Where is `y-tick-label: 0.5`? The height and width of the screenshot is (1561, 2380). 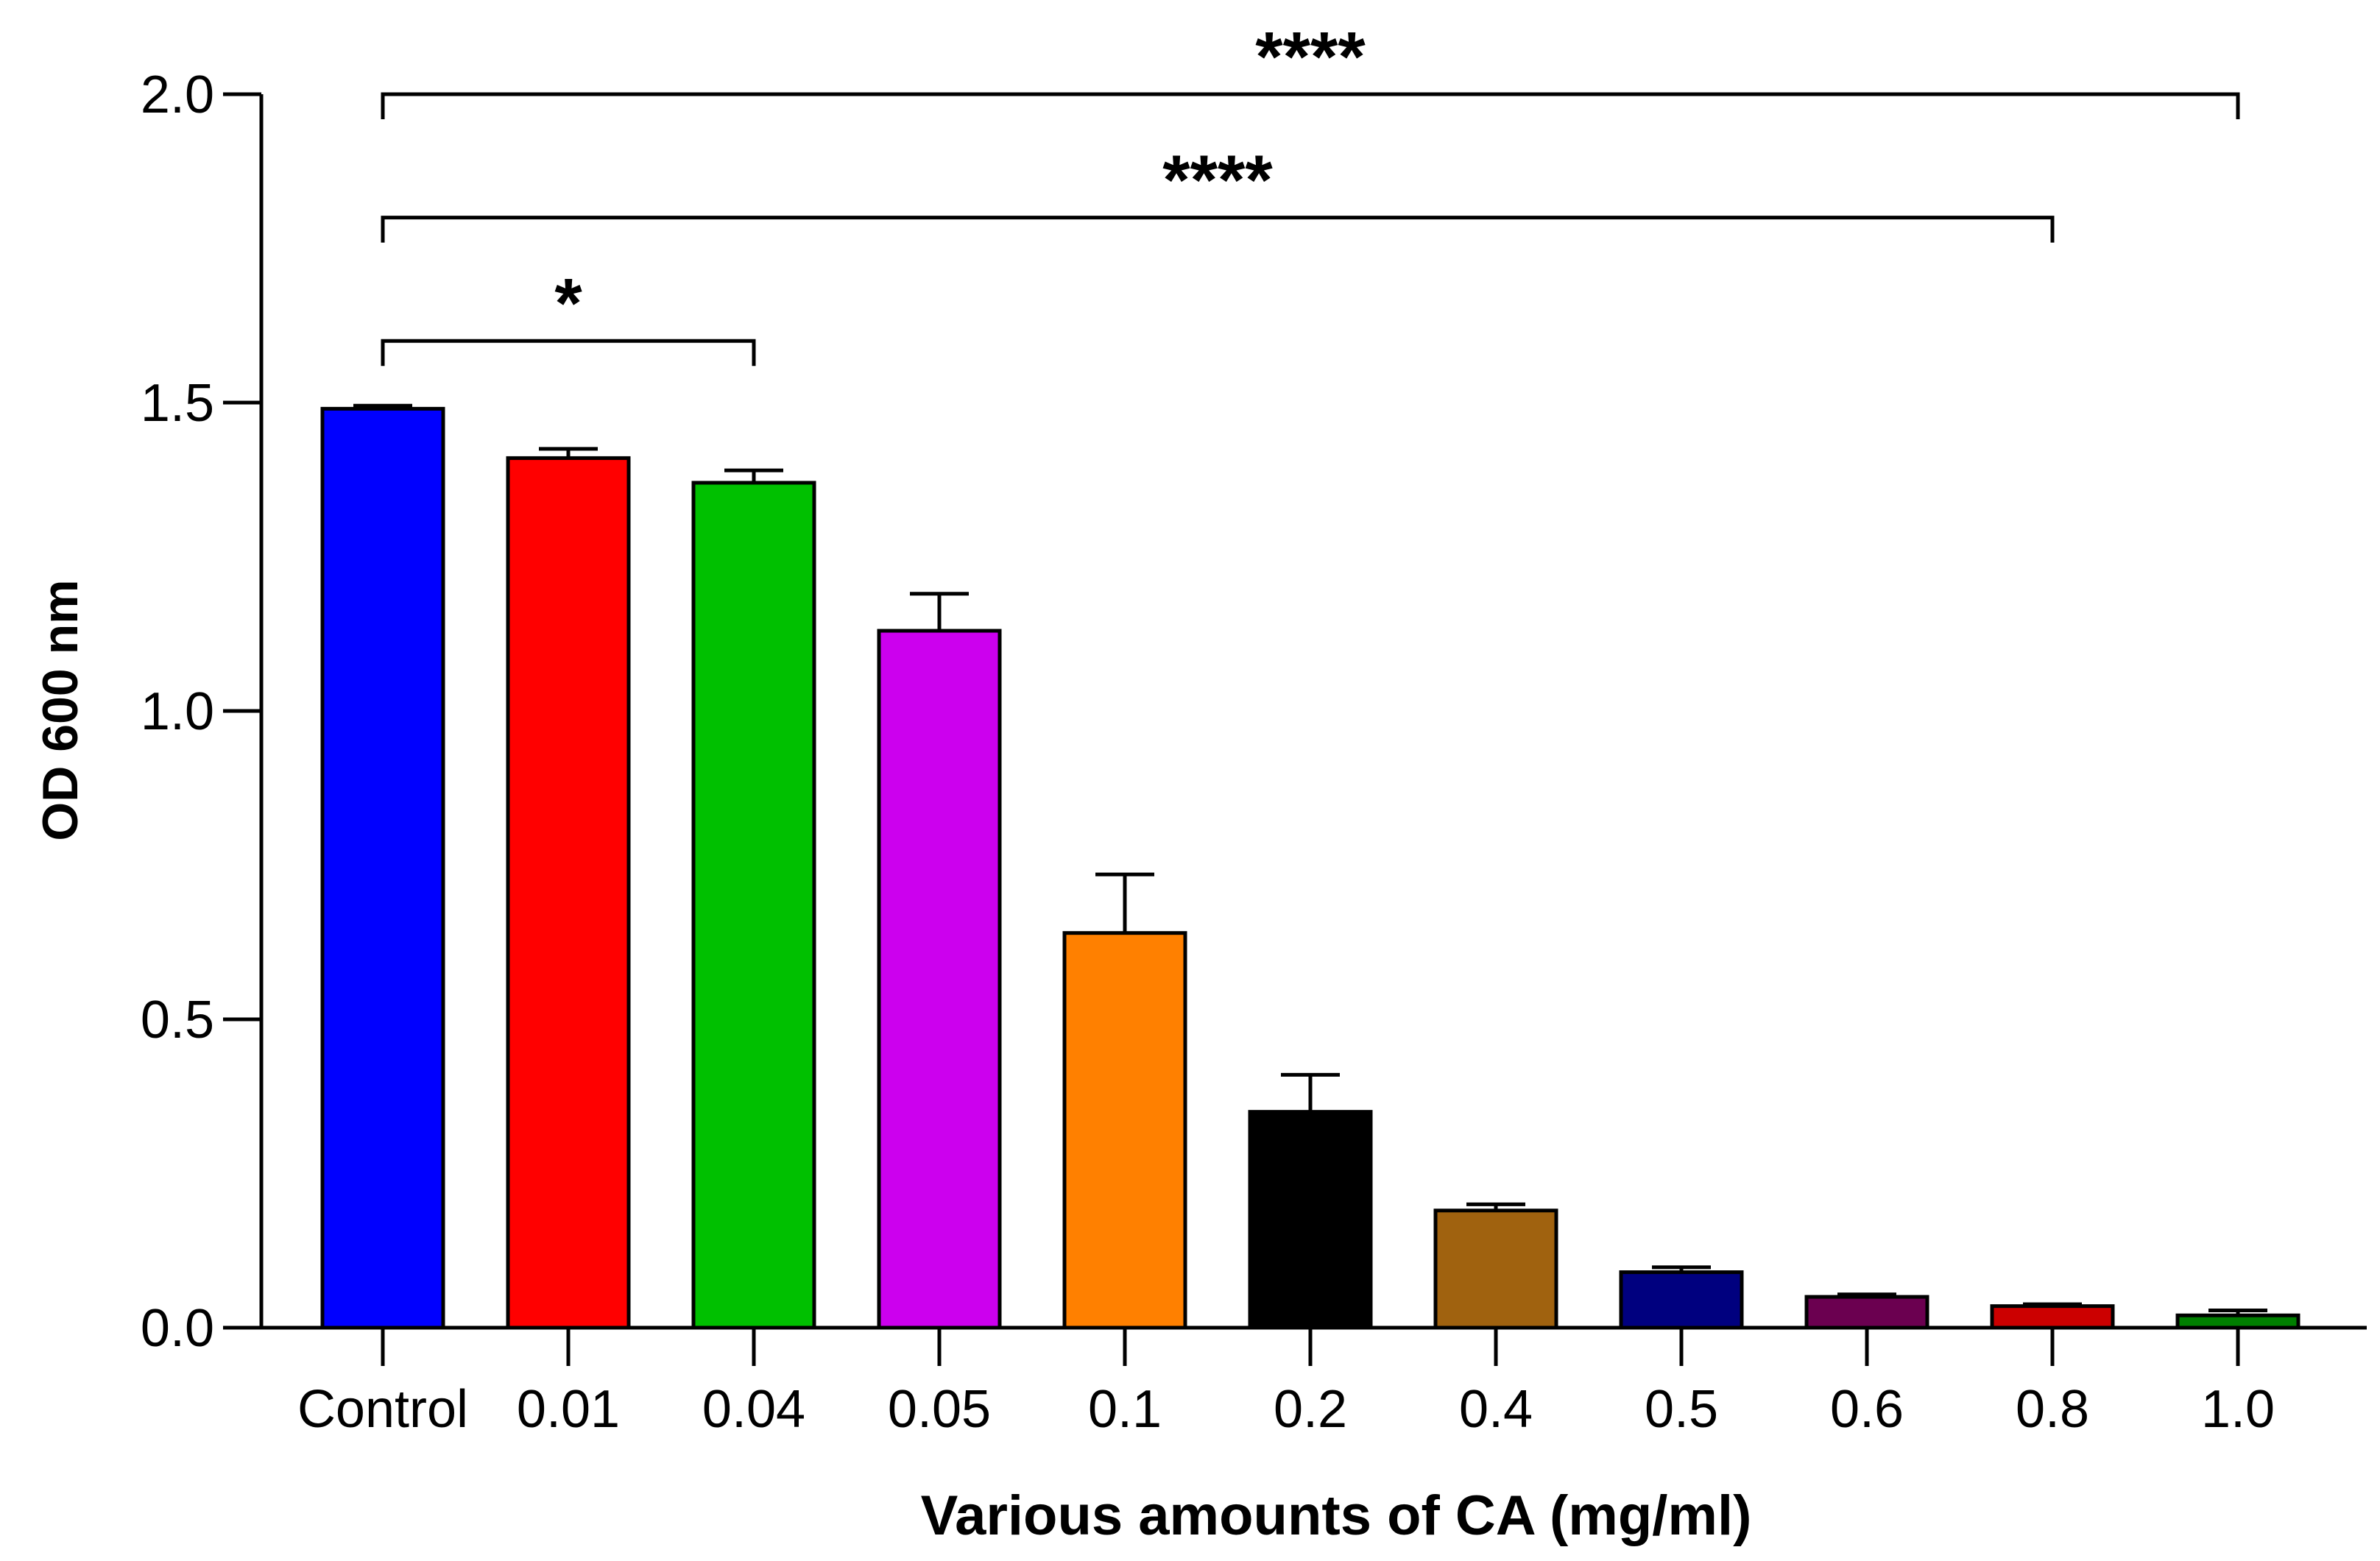
y-tick-label: 0.5 is located at coordinates (177, 1020).